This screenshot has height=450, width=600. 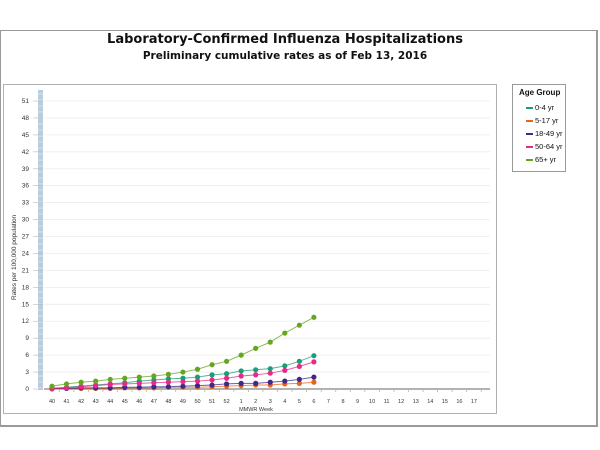 I want to click on y-axis-label: Rates per 100,000 population, so click(x=14, y=257).